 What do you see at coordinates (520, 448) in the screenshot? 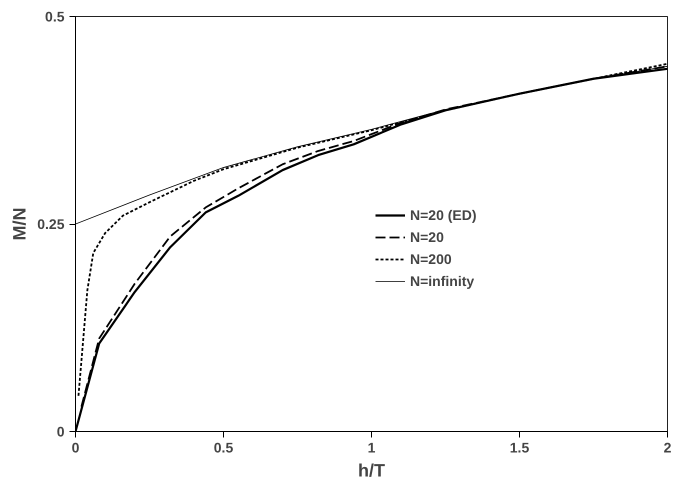
I see `x-tick-label: 1.5` at bounding box center [520, 448].